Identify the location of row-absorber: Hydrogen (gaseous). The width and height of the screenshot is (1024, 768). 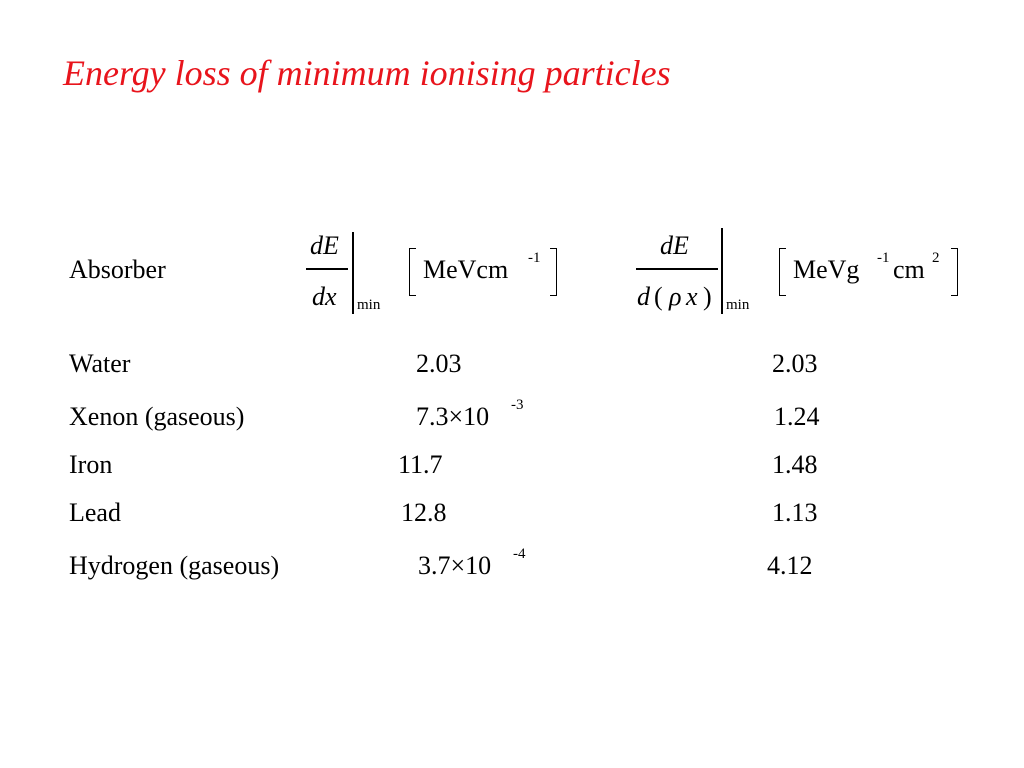
(174, 565).